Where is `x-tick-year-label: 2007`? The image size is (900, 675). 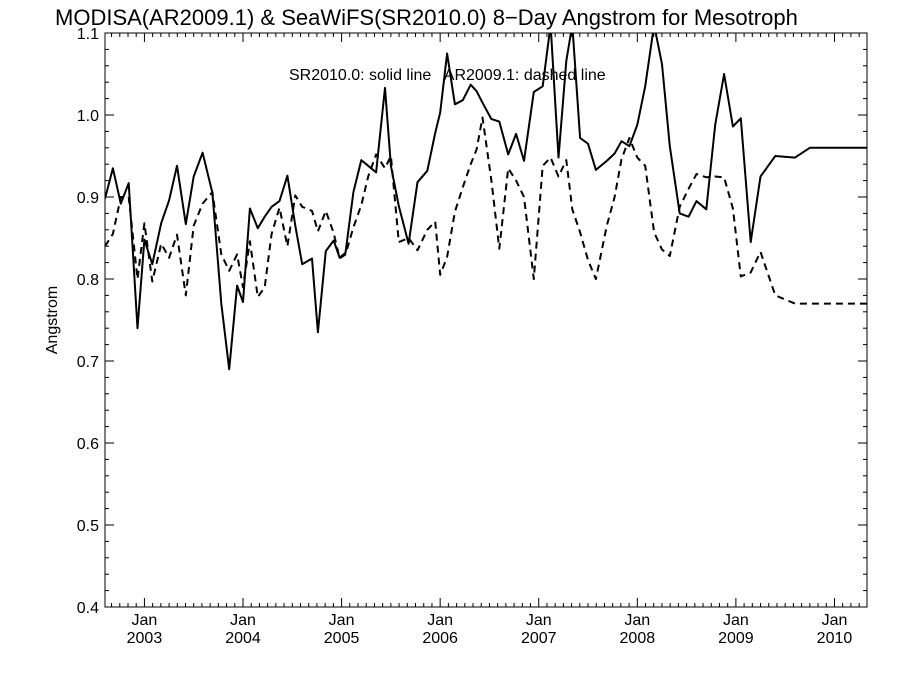
x-tick-year-label: 2007 is located at coordinates (539, 638).